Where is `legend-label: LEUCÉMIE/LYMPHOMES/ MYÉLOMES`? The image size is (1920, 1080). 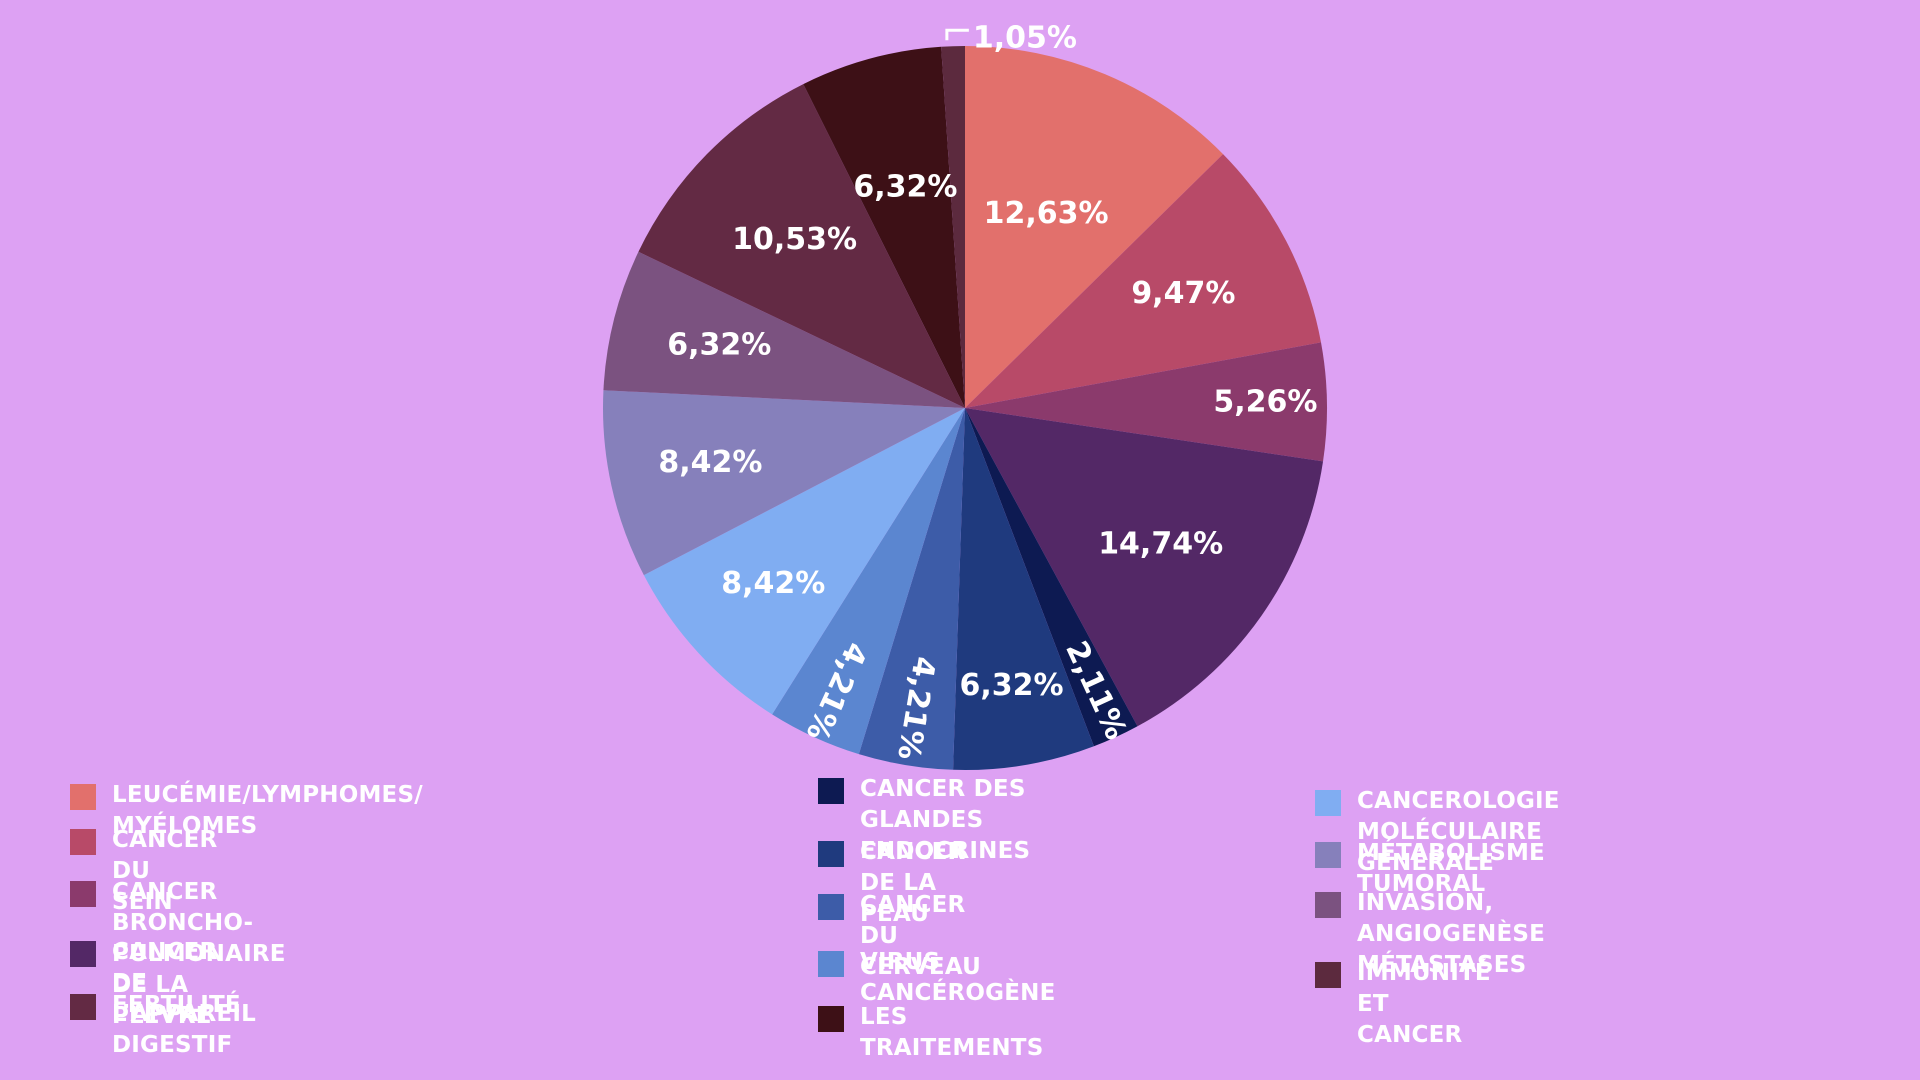
legend-label: LEUCÉMIE/LYMPHOMES/ MYÉLOMES is located at coordinates (267, 810).